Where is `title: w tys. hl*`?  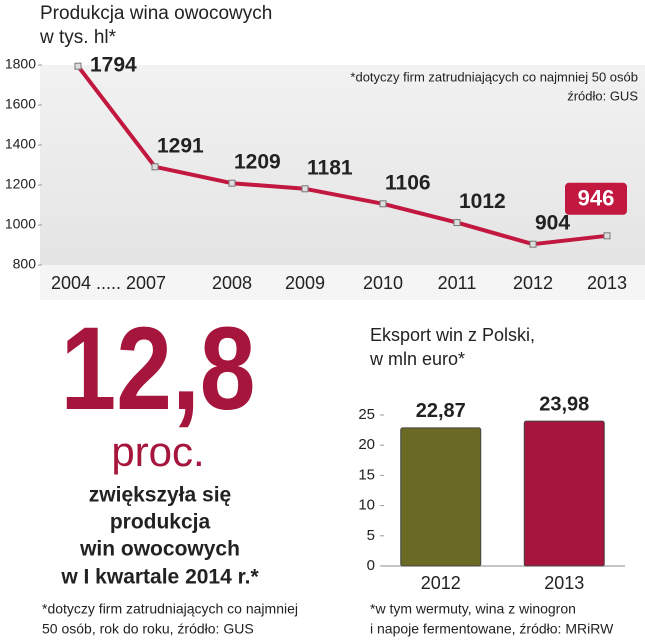 title: w tys. hl* is located at coordinates (78, 37).